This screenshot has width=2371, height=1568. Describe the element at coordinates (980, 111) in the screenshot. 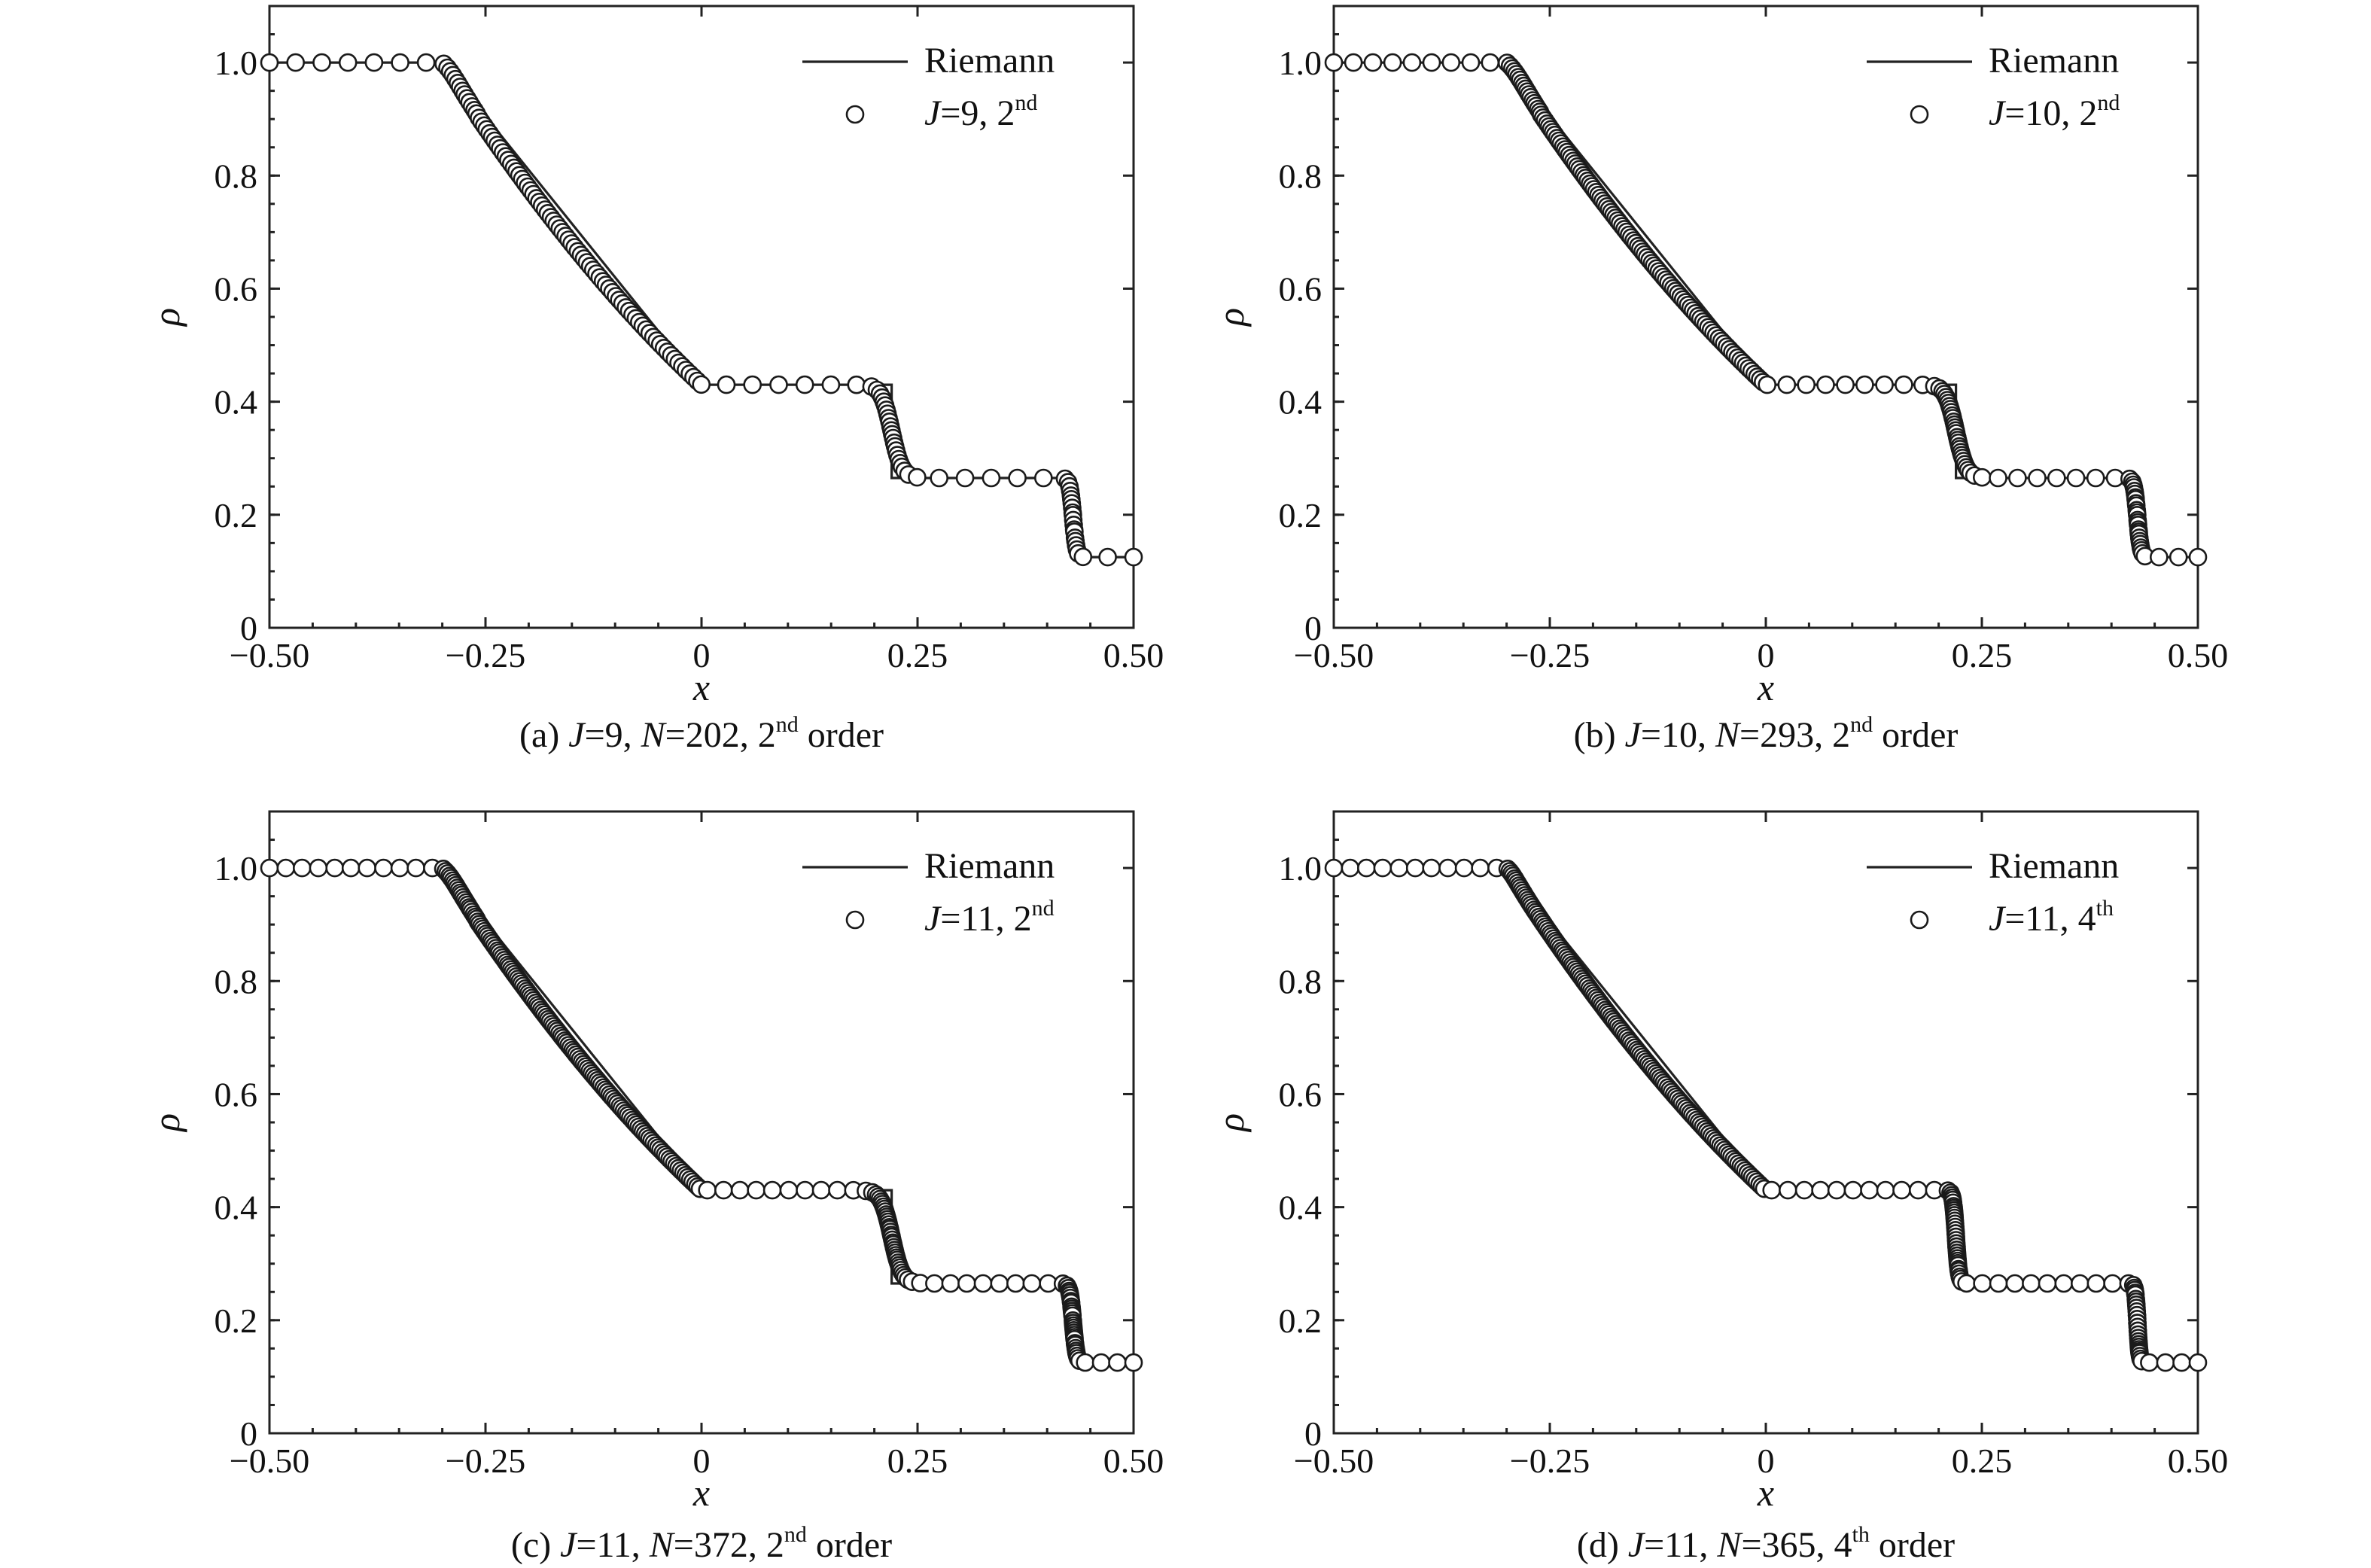

I see `legend-points-label: J=9, 2nd` at that location.